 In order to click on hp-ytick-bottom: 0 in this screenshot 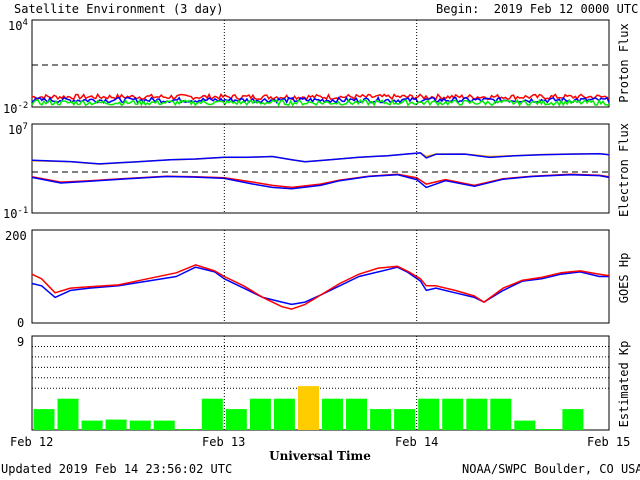, I will do `click(20, 323)`.